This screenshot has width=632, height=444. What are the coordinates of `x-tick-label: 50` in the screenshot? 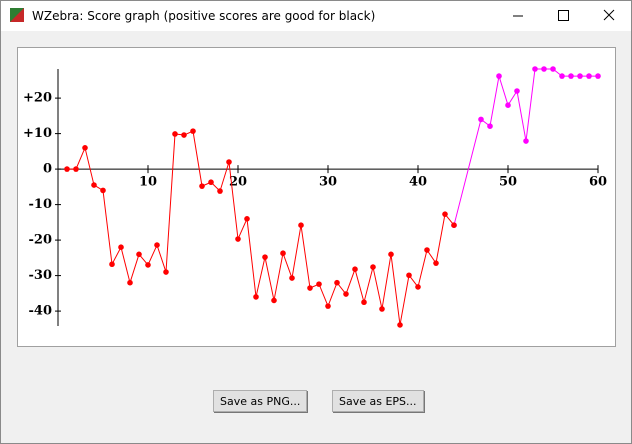 It's located at (508, 182).